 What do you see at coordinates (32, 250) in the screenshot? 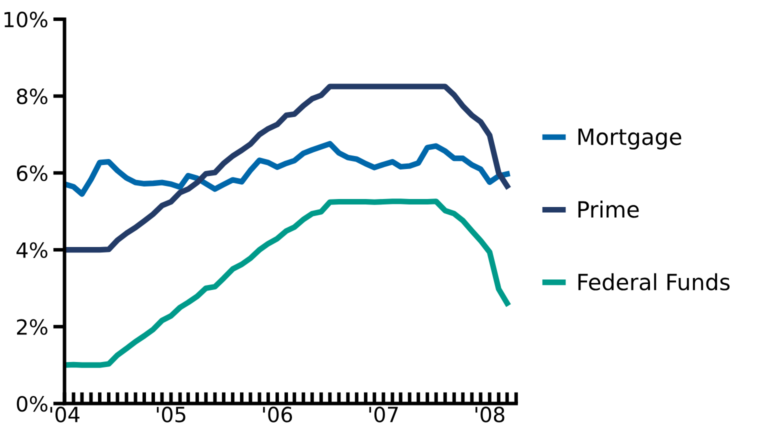
I see `y-tick-label: 4%` at bounding box center [32, 250].